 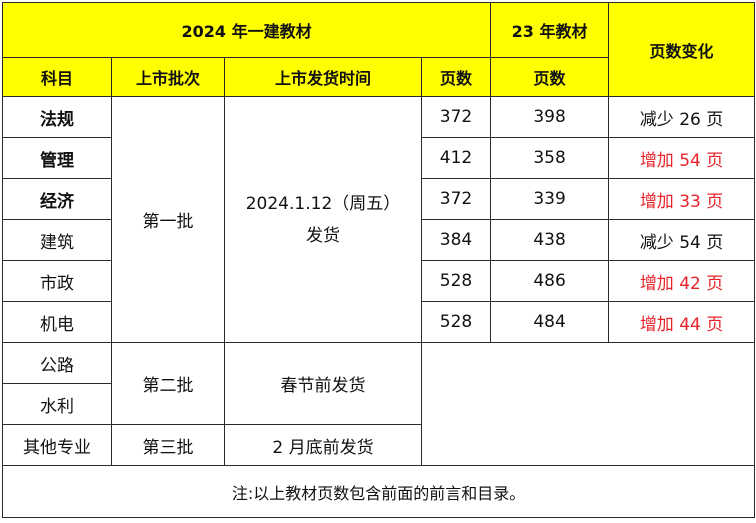 I want to click on page-change-cell: 减少 54 页, so click(x=682, y=240).